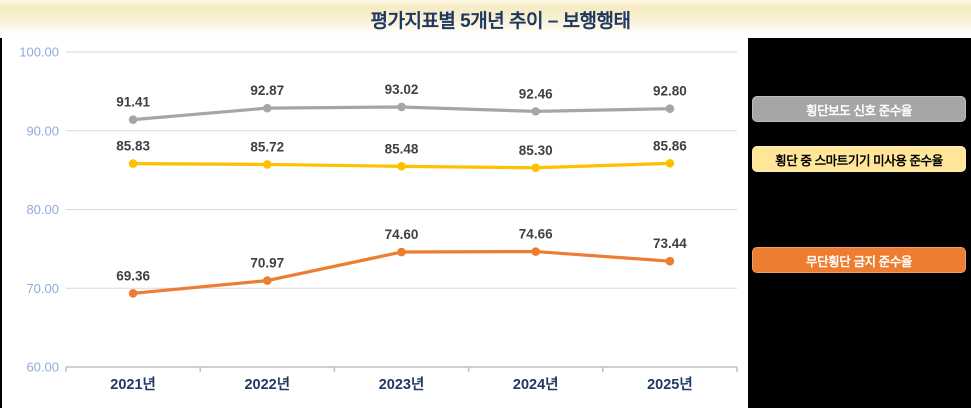 The width and height of the screenshot is (971, 408). I want to click on data-point-label: 91.41, so click(133, 102).